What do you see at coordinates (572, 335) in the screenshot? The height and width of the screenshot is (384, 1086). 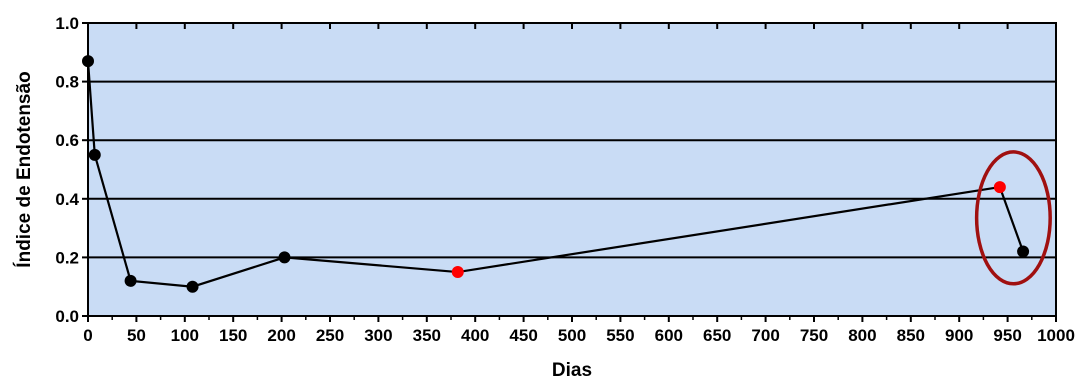 I see `x-tick-label: 500` at bounding box center [572, 335].